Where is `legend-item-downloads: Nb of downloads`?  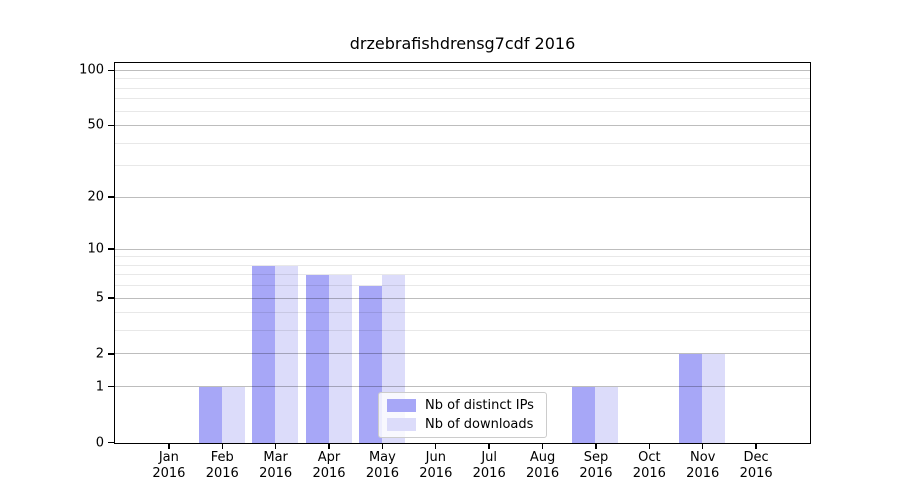 legend-item-downloads: Nb of downloads is located at coordinates (462, 424).